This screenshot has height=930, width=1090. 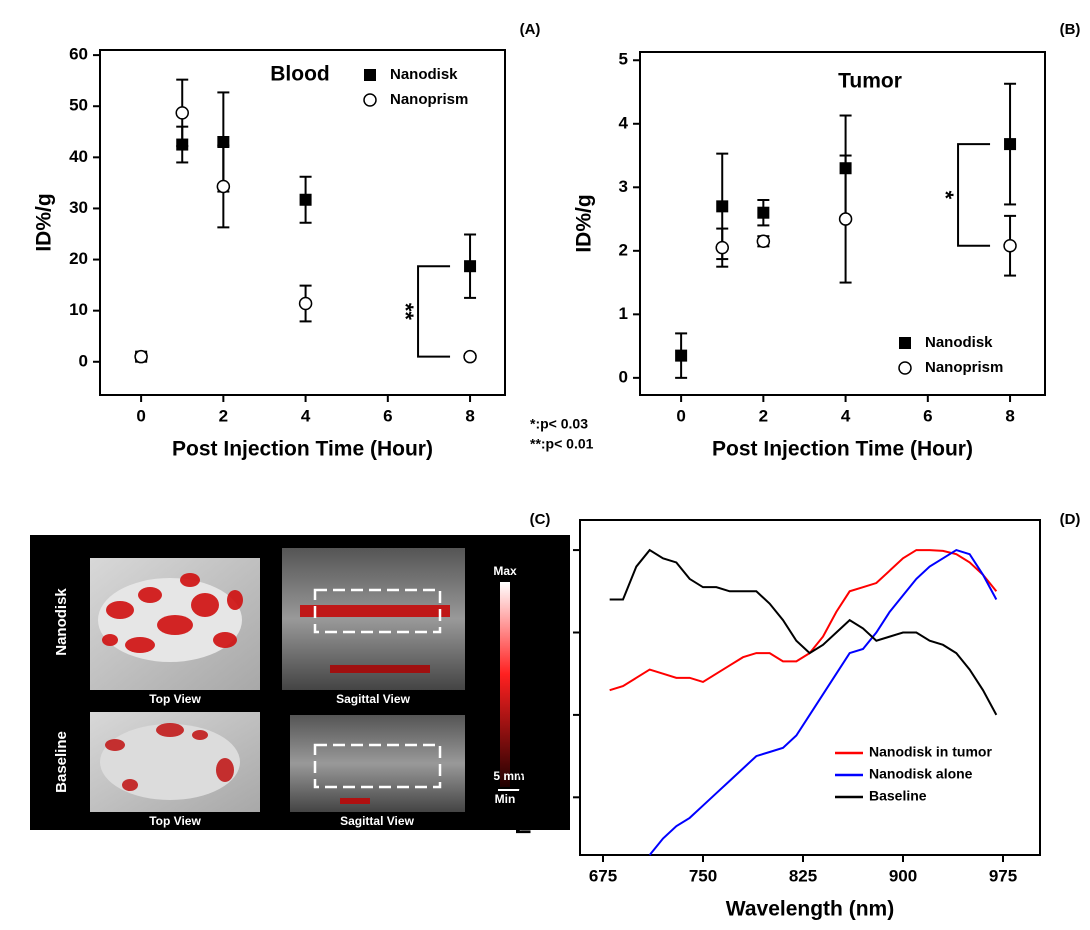 What do you see at coordinates (930, 752) in the screenshot?
I see `legend-label: Nanodisk in tumor` at bounding box center [930, 752].